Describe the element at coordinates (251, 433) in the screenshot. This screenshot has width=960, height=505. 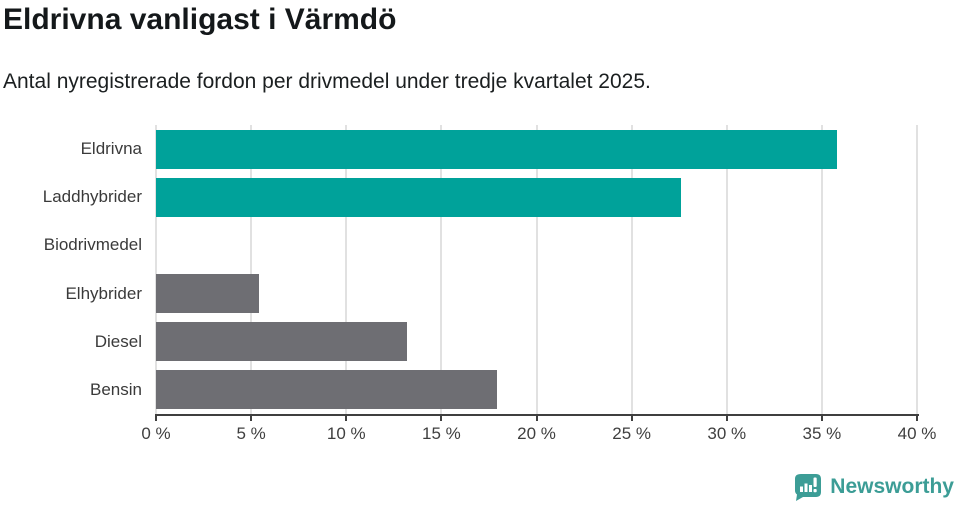
I see `x-axis-tick-label: 5 %` at that location.